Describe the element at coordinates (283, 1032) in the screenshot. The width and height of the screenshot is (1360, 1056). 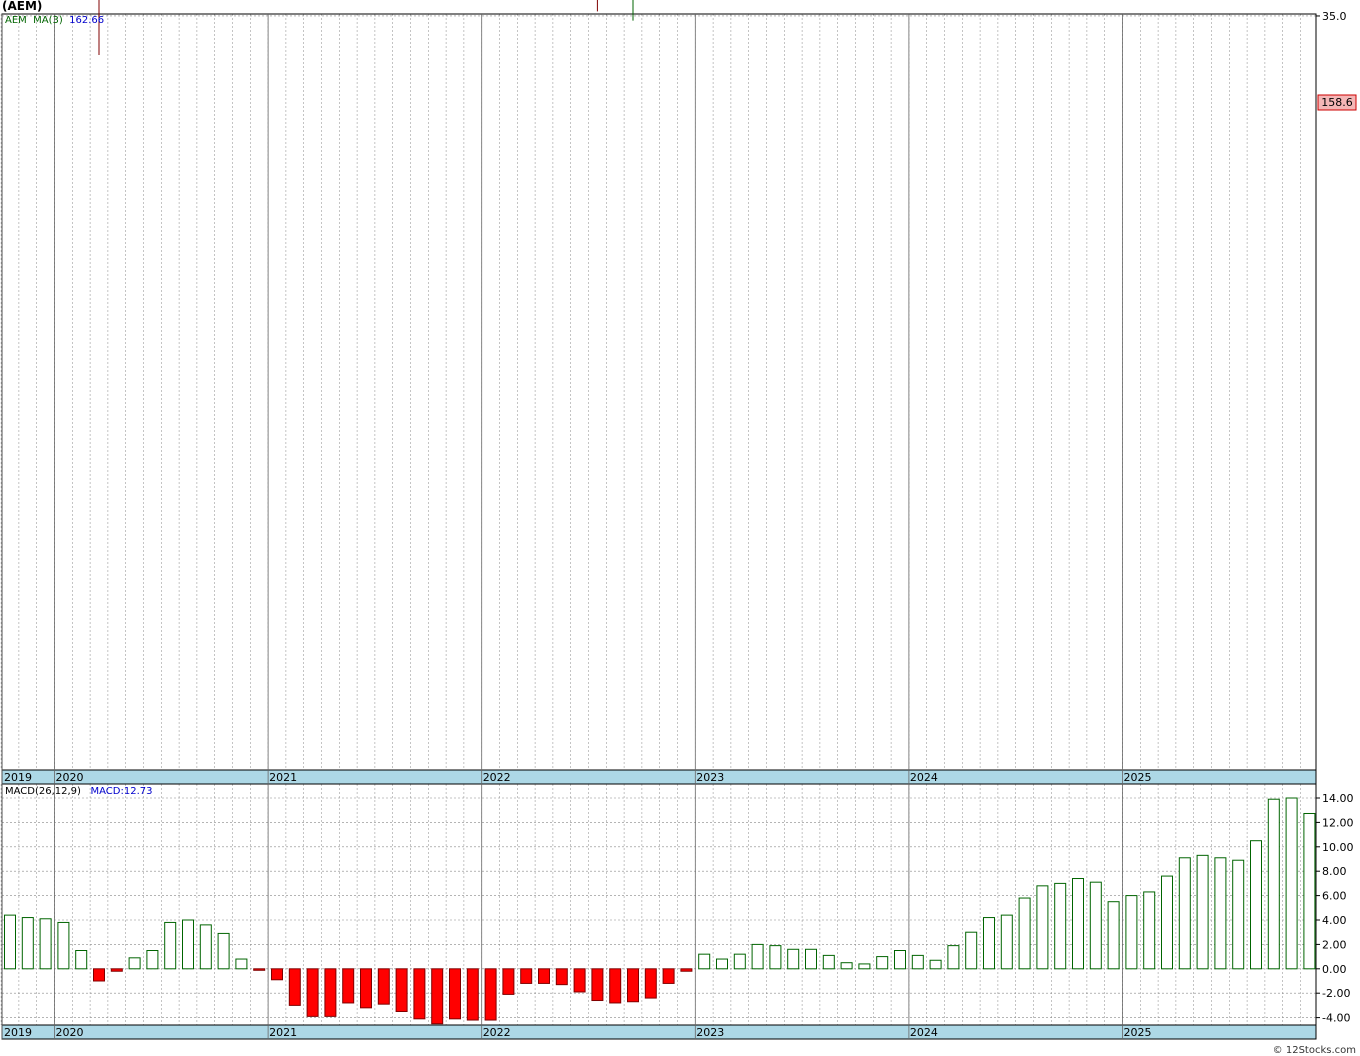
I see `x-axis-year-label: 2021` at that location.